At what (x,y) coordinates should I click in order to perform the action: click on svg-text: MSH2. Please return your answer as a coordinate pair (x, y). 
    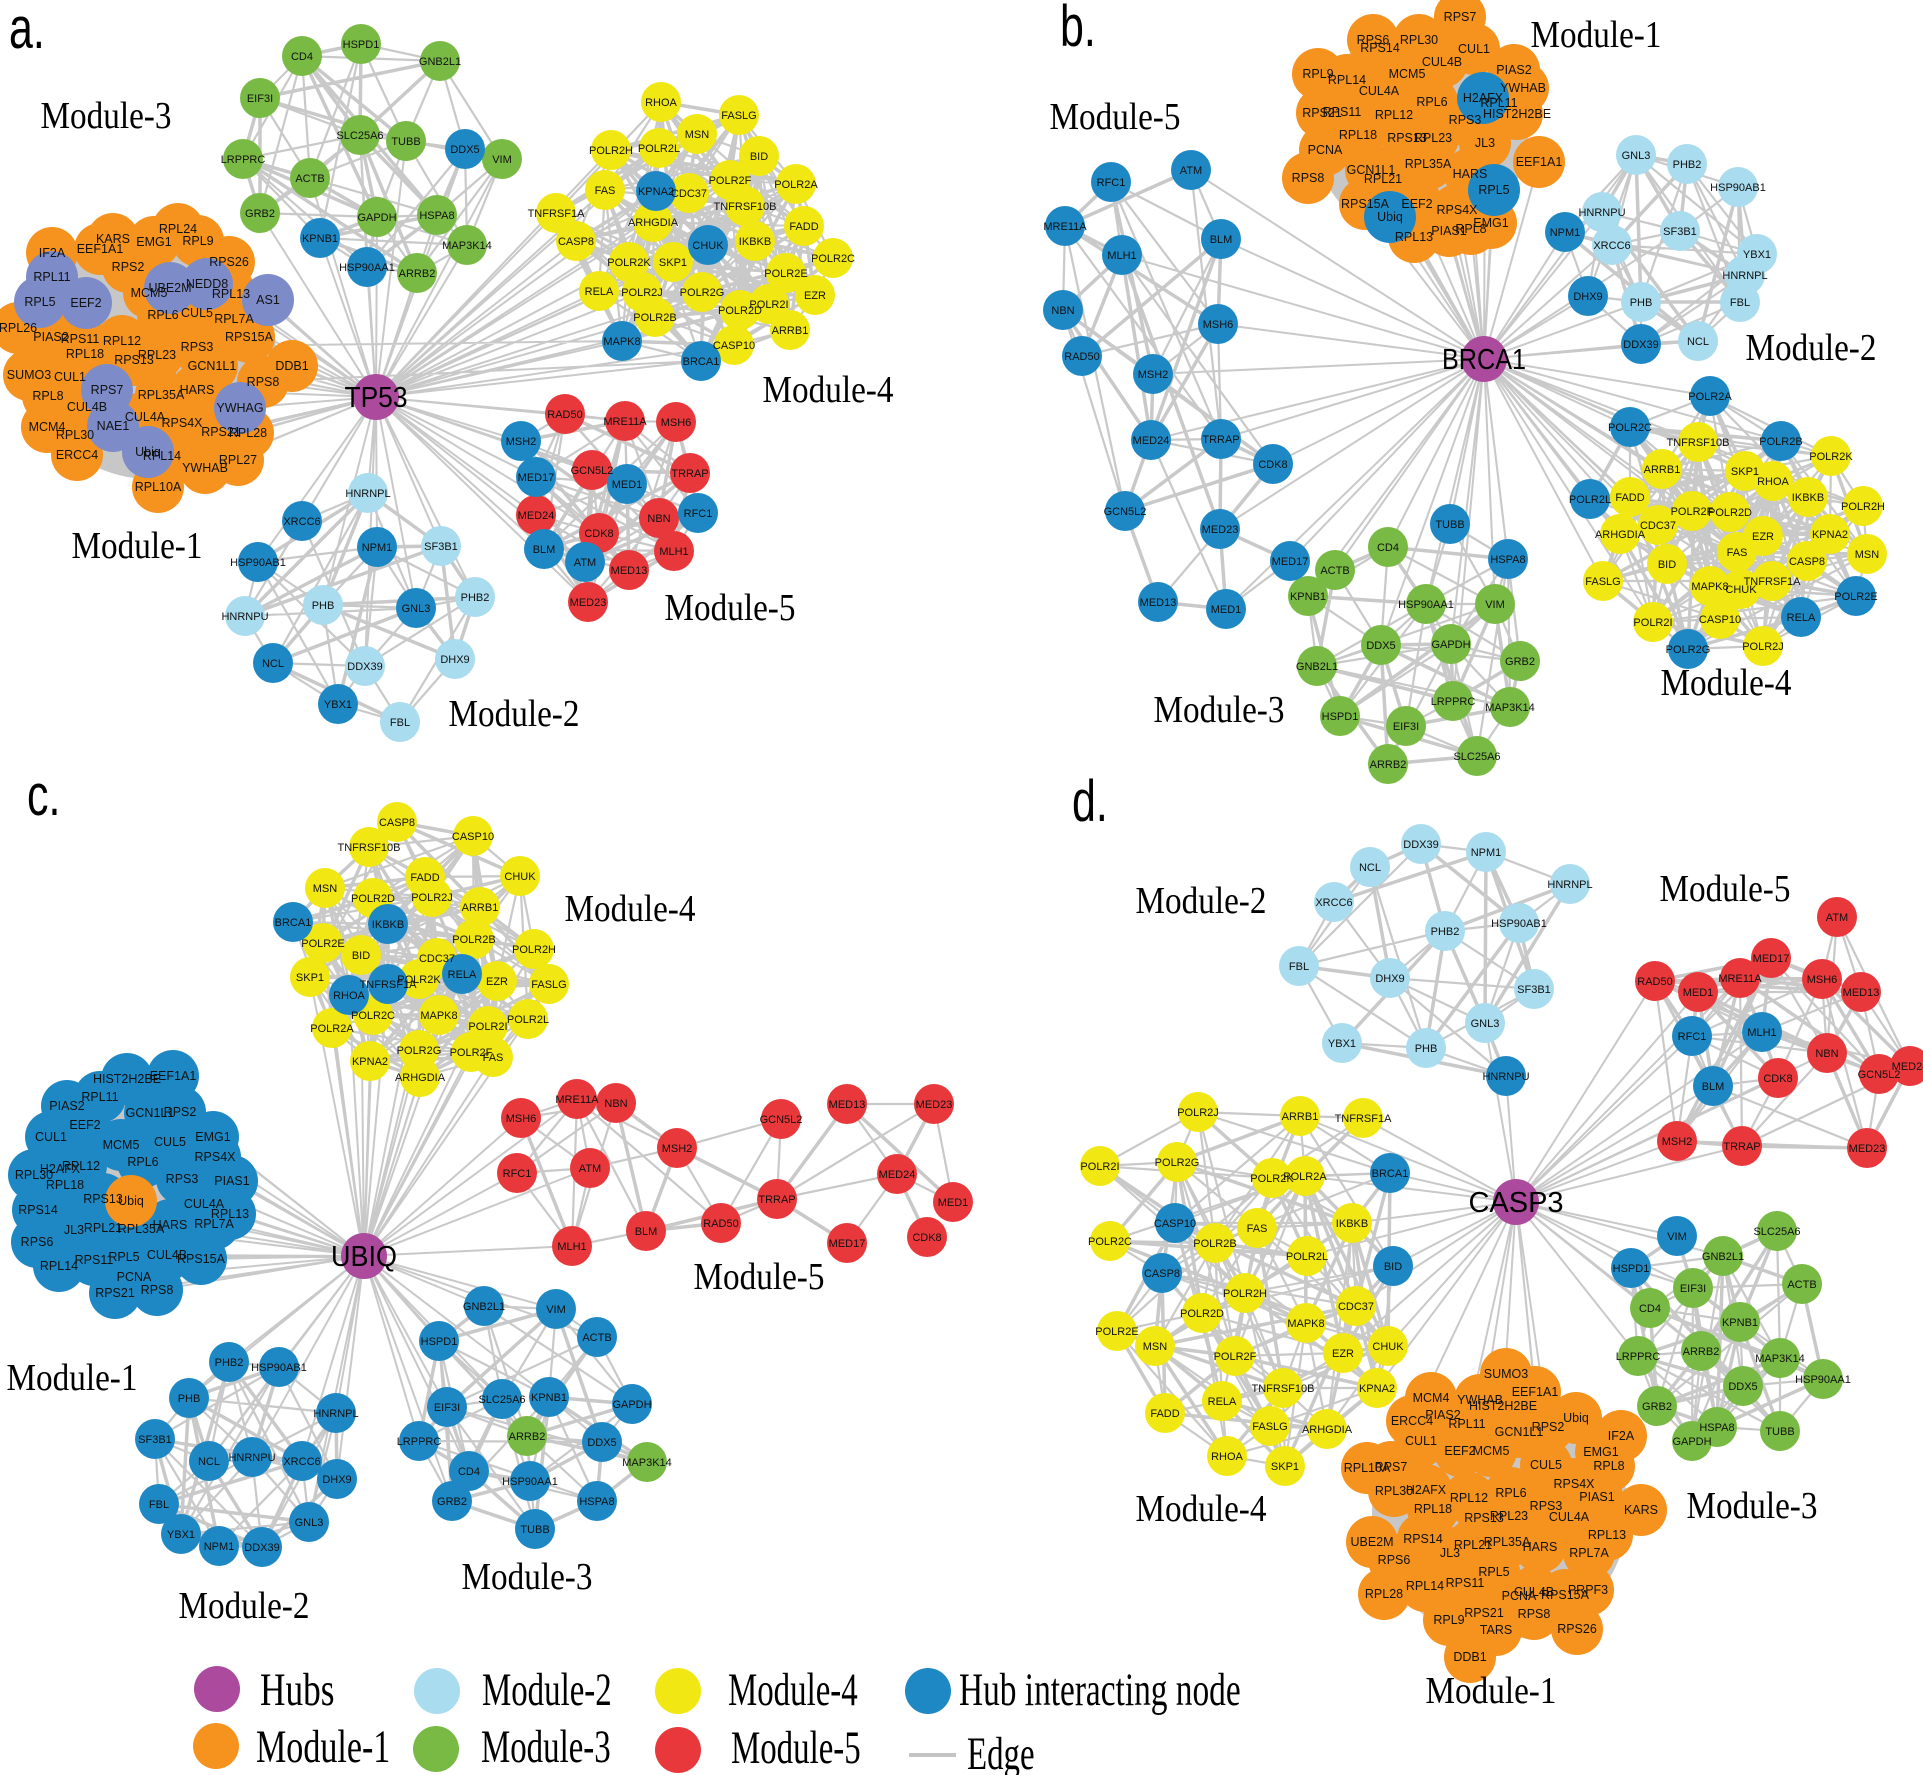
    Looking at the image, I should click on (677, 1149).